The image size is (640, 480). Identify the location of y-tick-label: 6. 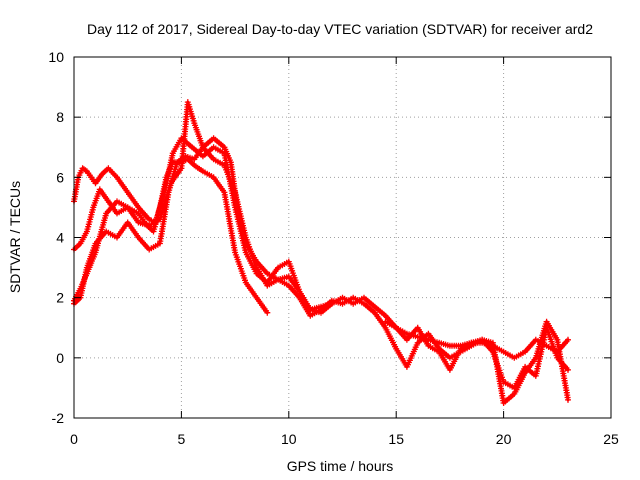
(60, 177).